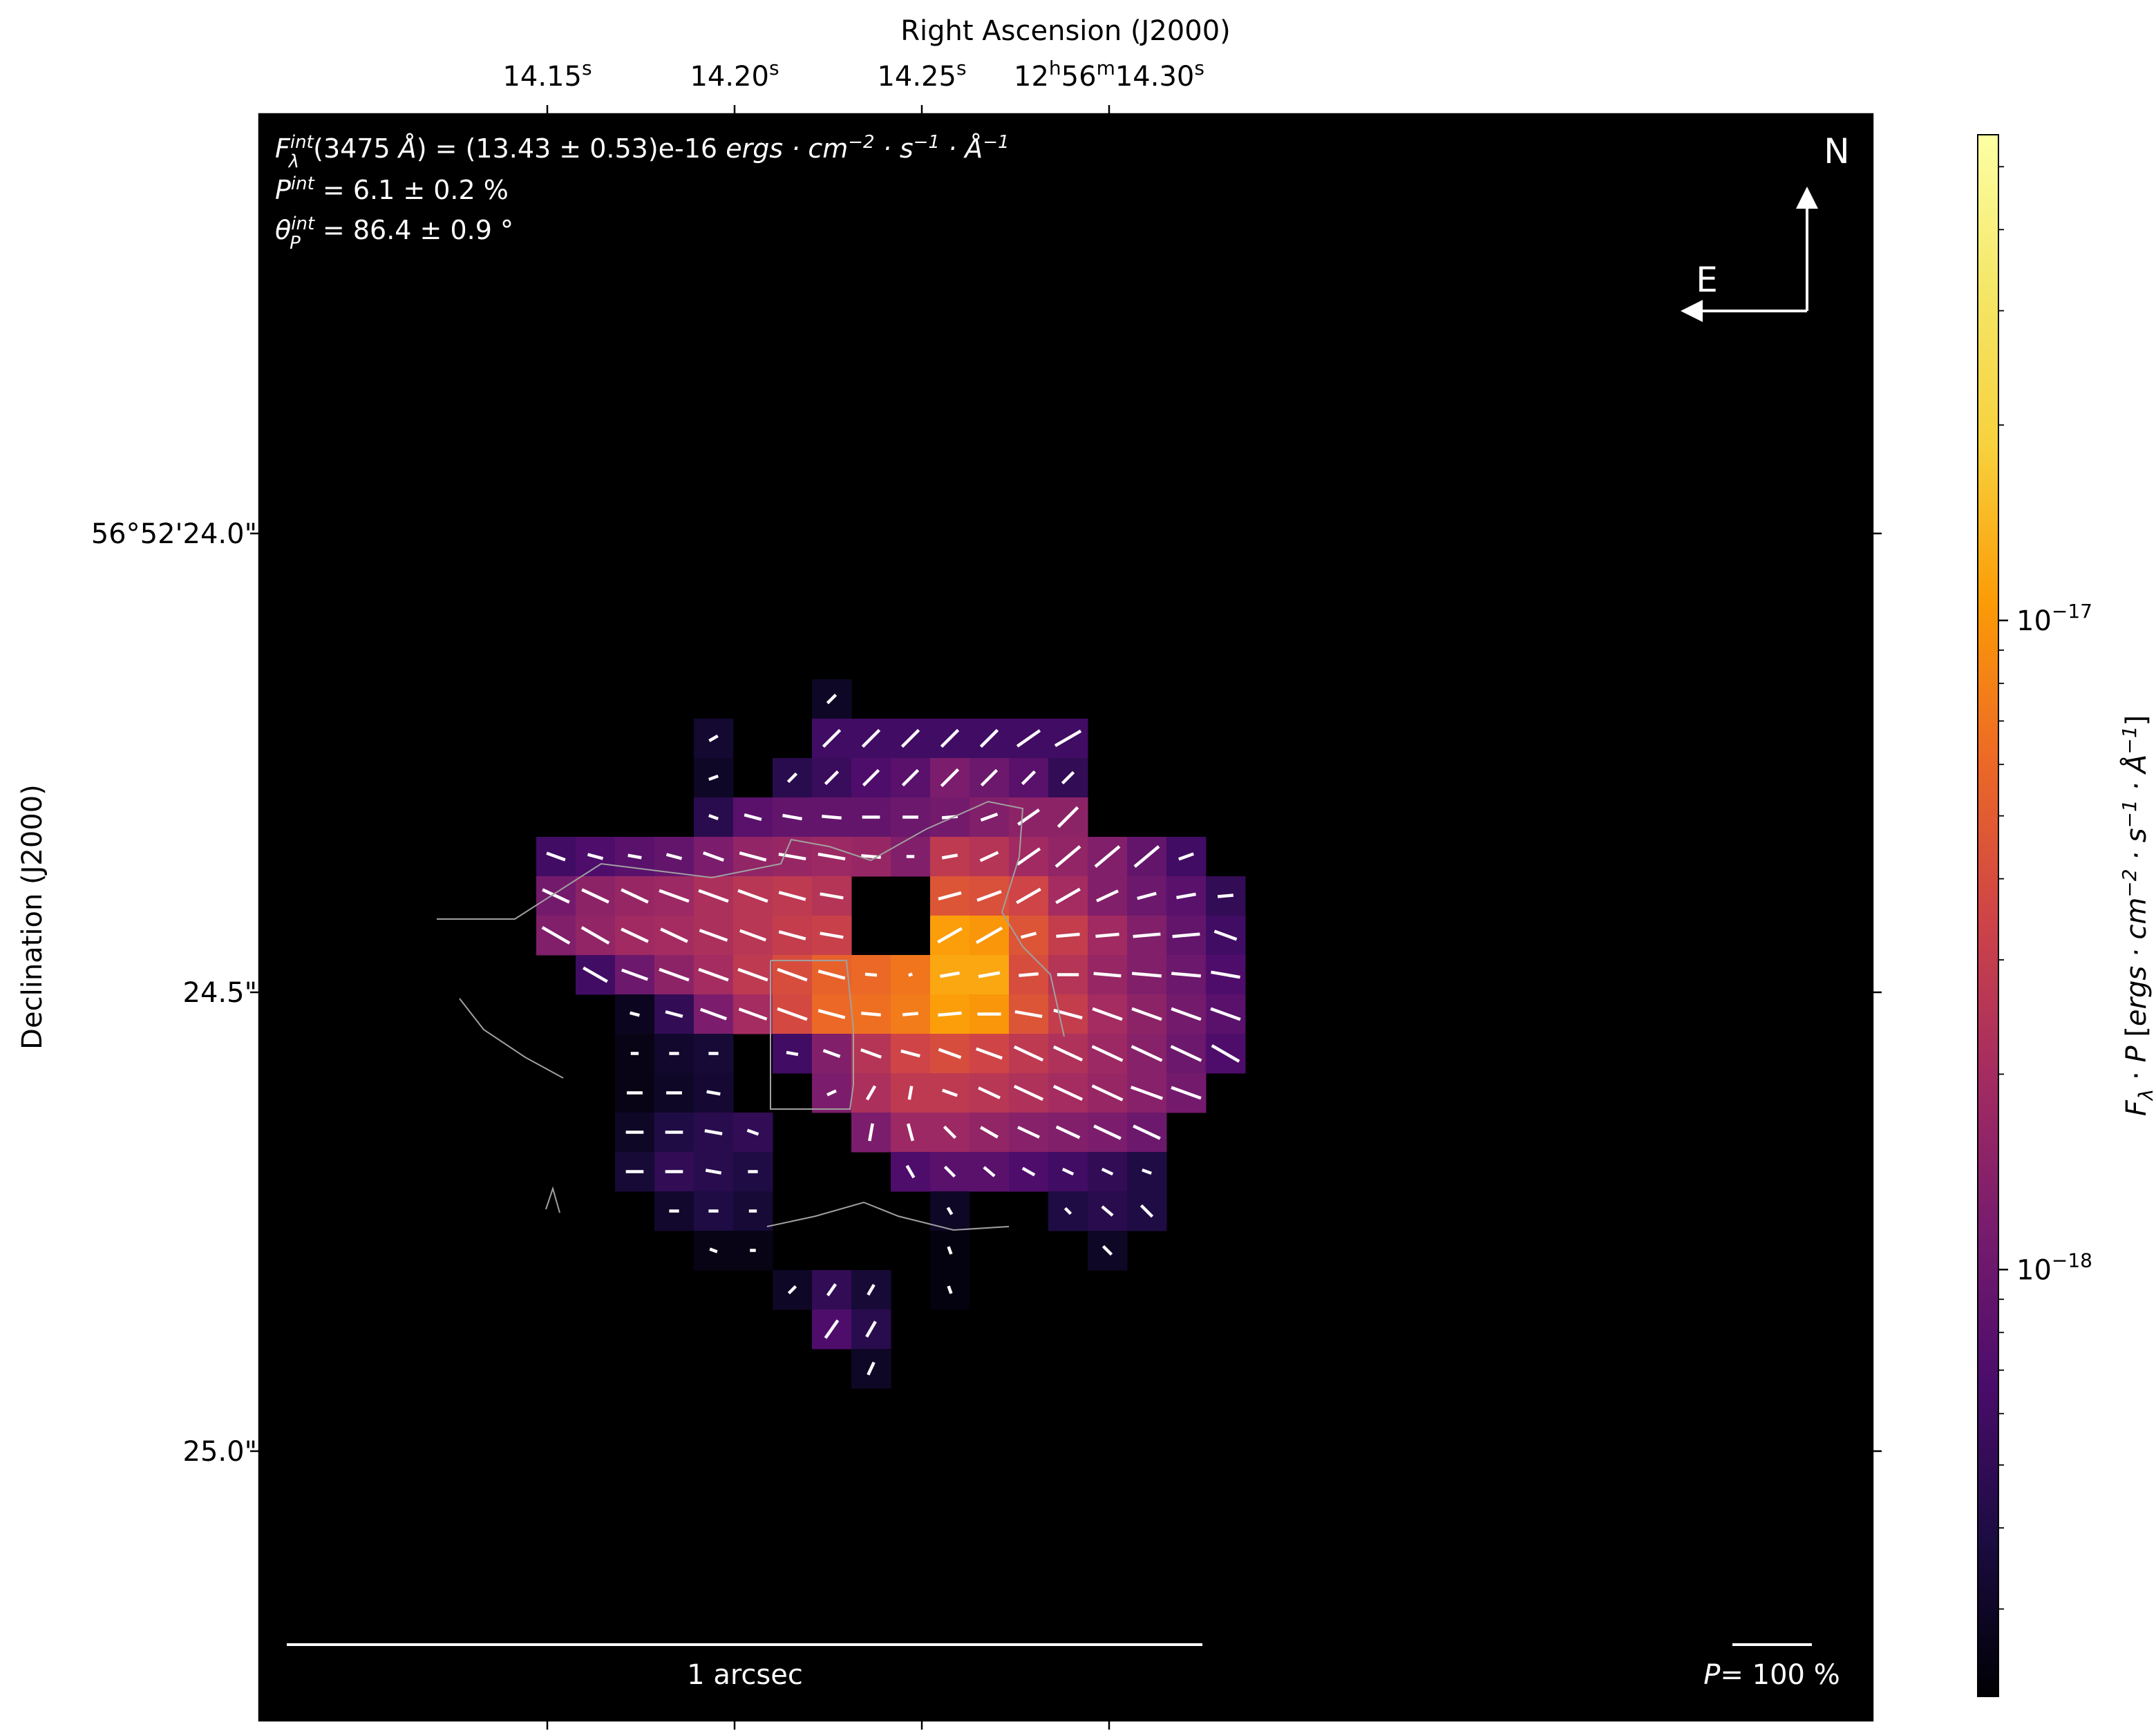 This screenshot has height=1731, width=2156. I want to click on pol-angle-value: 86.4 ± 0.9 °, so click(433, 230).